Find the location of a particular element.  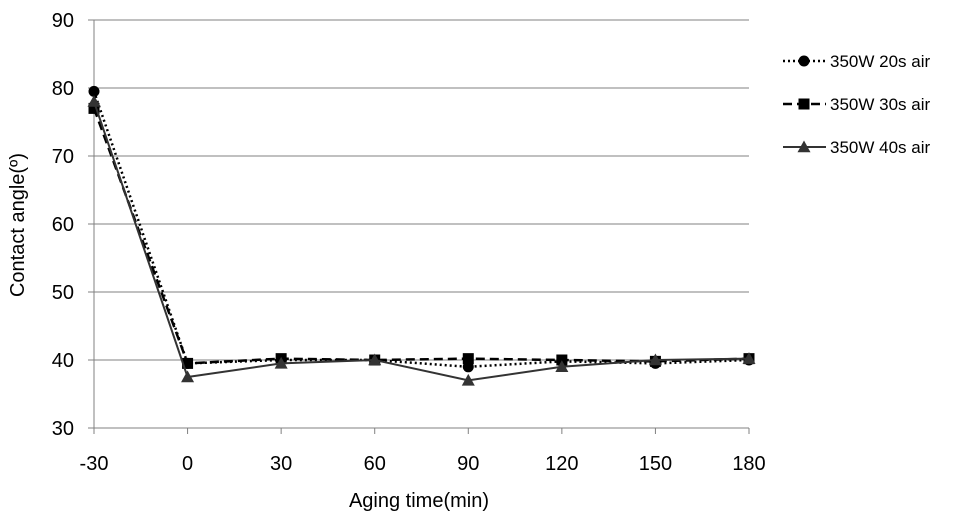

y-tick-label-40: 40 is located at coordinates (63, 361).